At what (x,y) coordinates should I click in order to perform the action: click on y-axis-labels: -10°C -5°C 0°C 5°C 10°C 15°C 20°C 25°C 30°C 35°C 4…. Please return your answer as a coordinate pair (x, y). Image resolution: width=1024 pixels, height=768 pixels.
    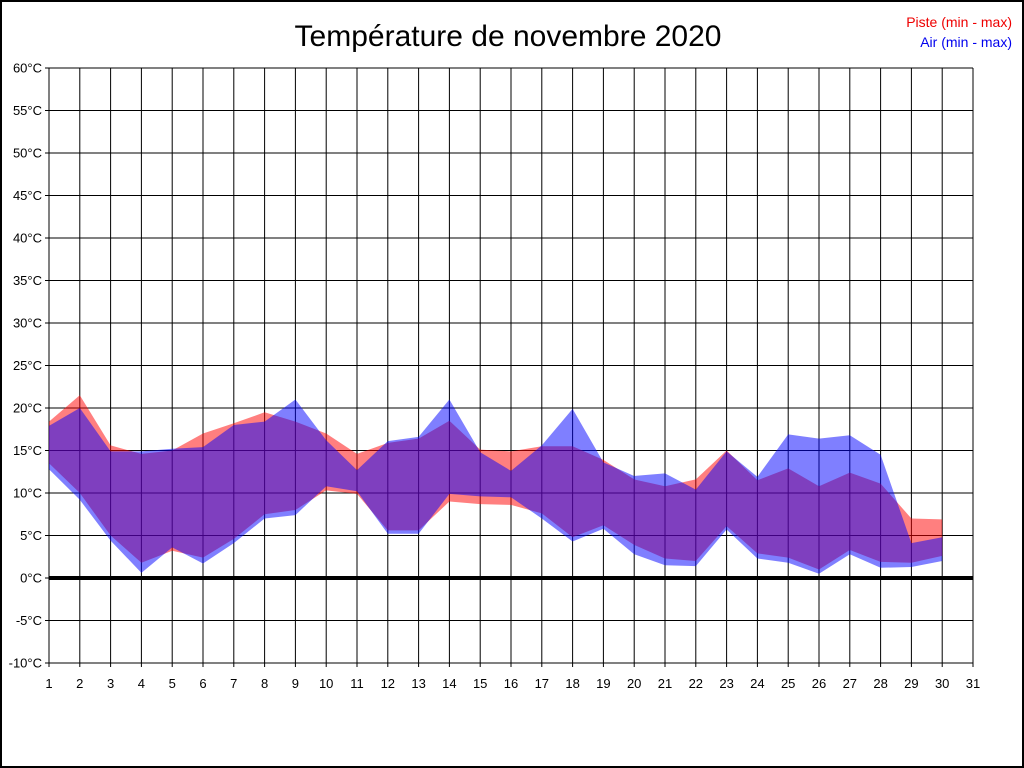
    Looking at the image, I should click on (25, 366).